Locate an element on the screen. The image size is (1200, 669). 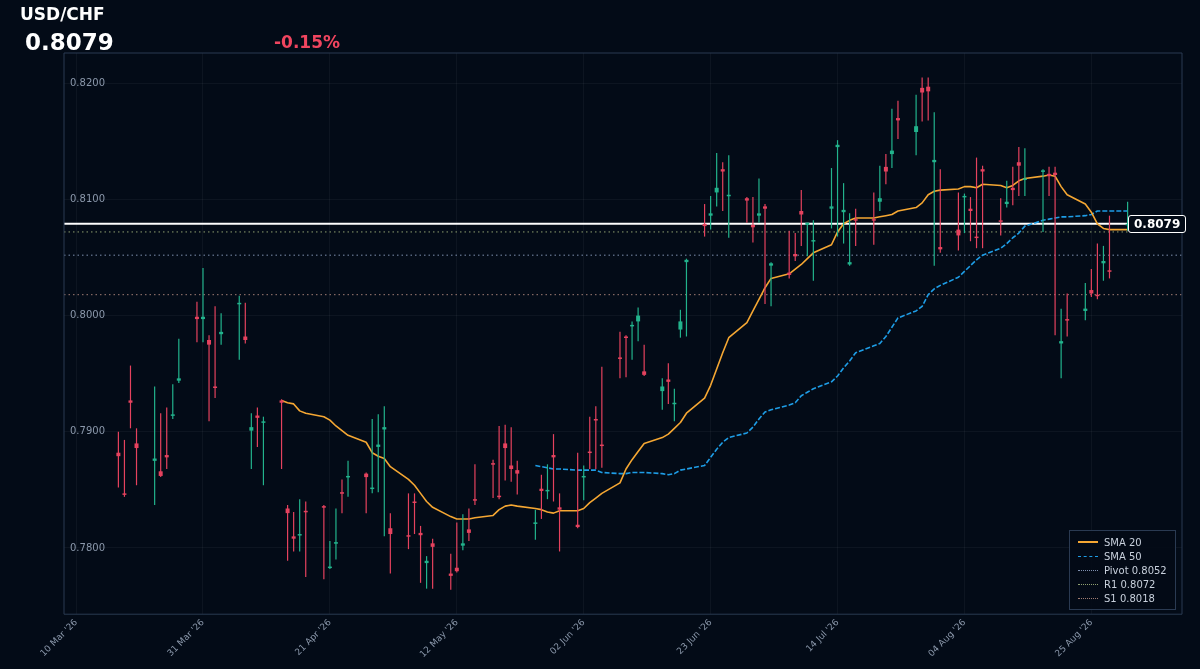
legend-label: R1 0.8072 is located at coordinates (1130, 584).